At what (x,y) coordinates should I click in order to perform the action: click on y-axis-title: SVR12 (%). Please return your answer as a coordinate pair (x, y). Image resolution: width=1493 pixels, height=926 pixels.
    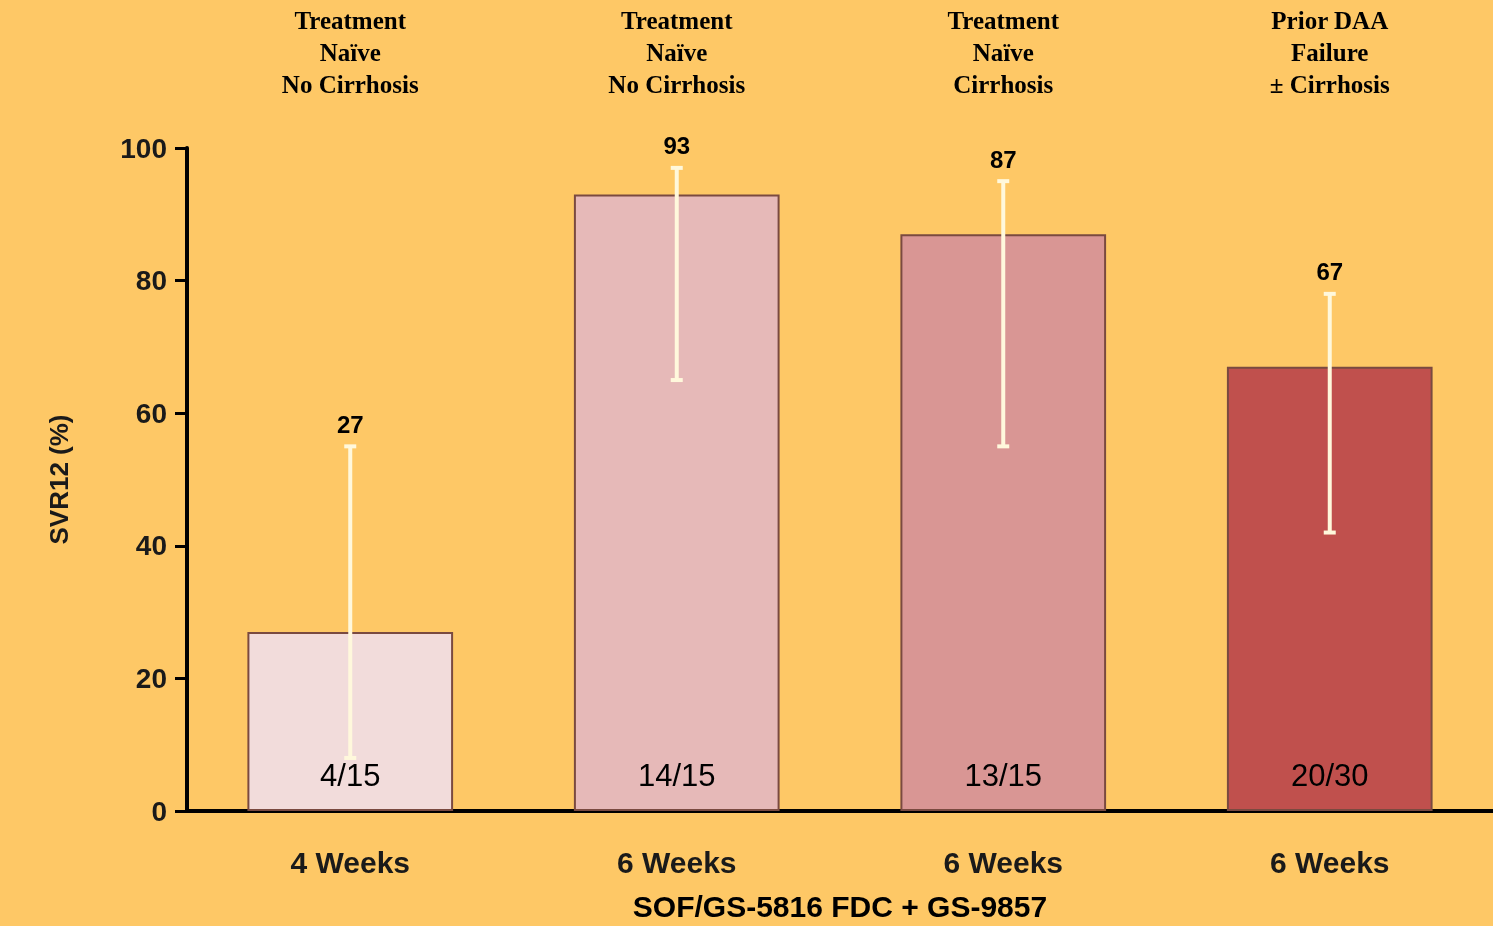
    Looking at the image, I should click on (59, 479).